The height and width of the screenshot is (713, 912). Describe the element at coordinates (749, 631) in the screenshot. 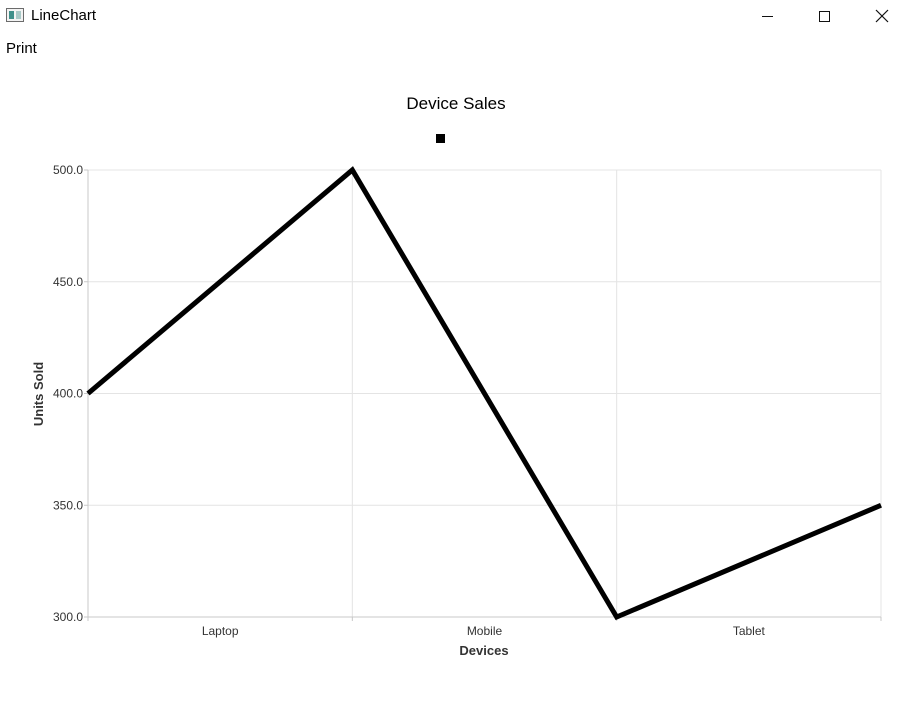

I see `x-tick-label: Tablet` at that location.